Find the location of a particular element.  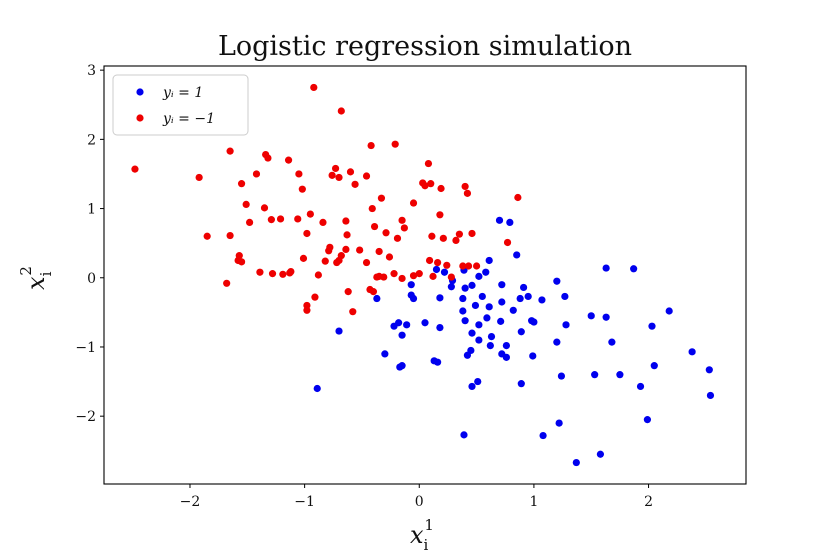

y-axis-label-sup: 2 is located at coordinates (26, 271).